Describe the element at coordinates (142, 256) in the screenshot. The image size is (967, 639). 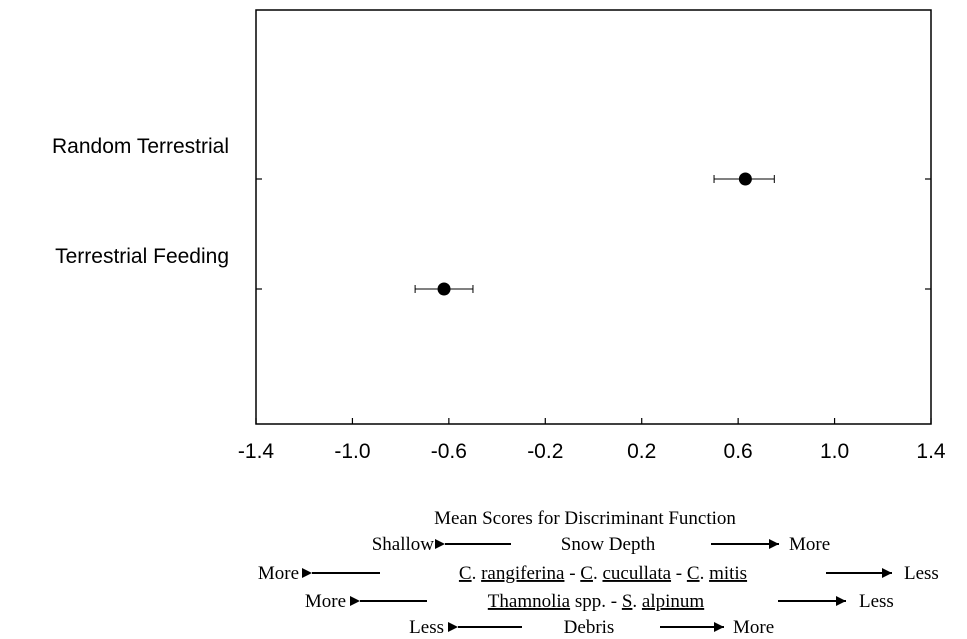
I see `category-label: Terrestrial Feeding` at that location.